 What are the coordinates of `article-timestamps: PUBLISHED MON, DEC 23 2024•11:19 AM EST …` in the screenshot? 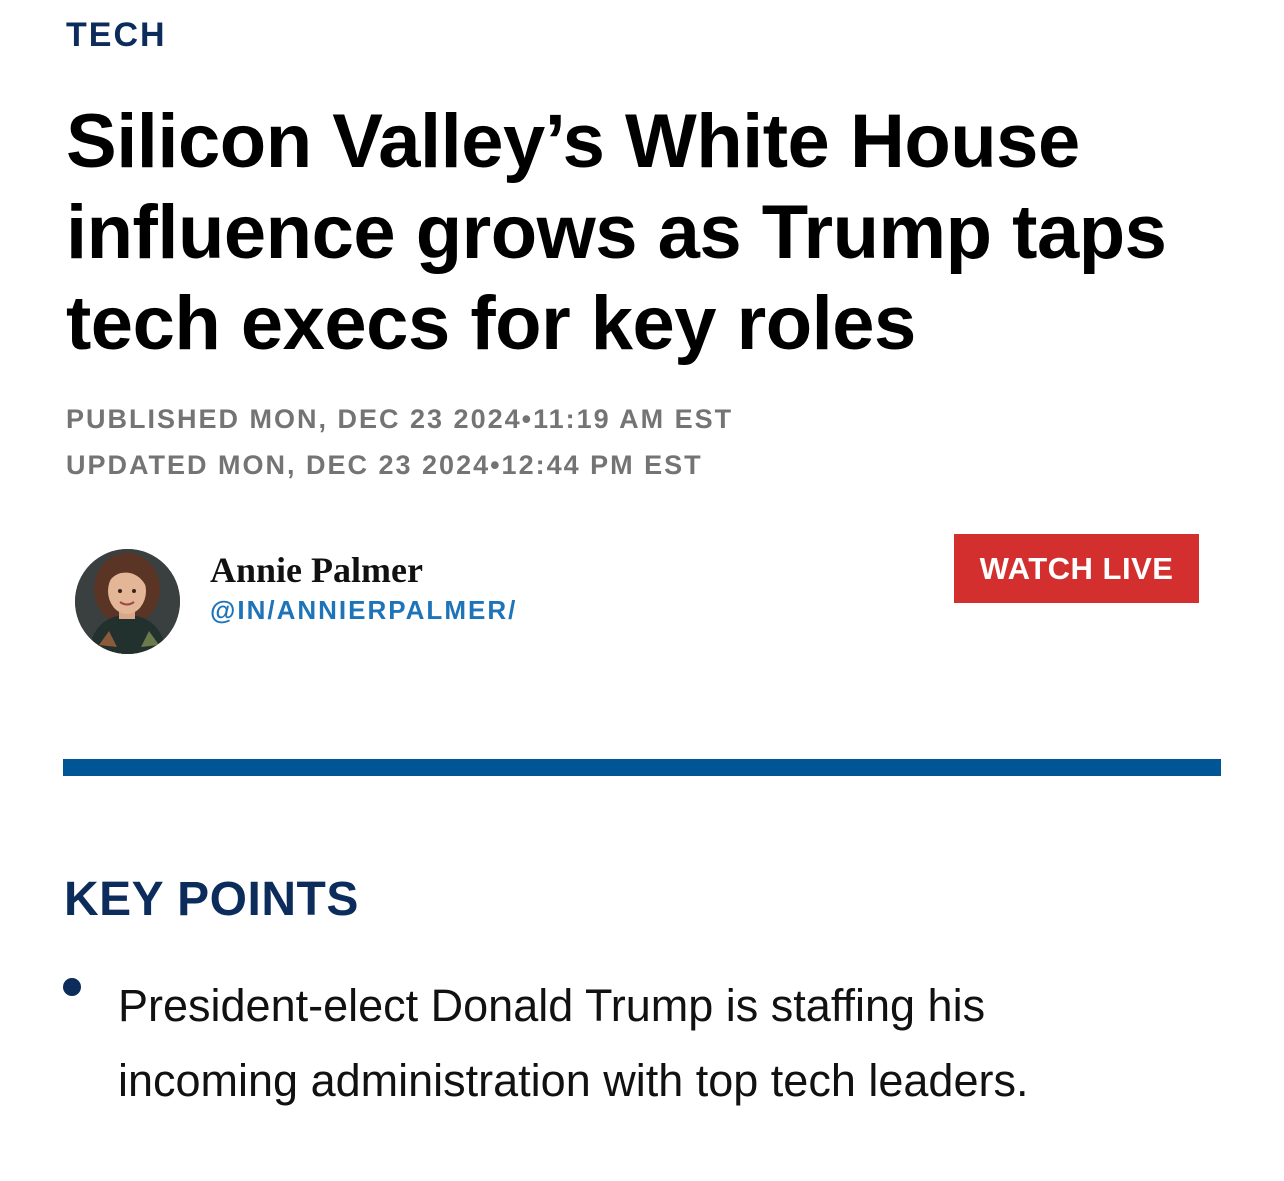 It's located at (399, 442).